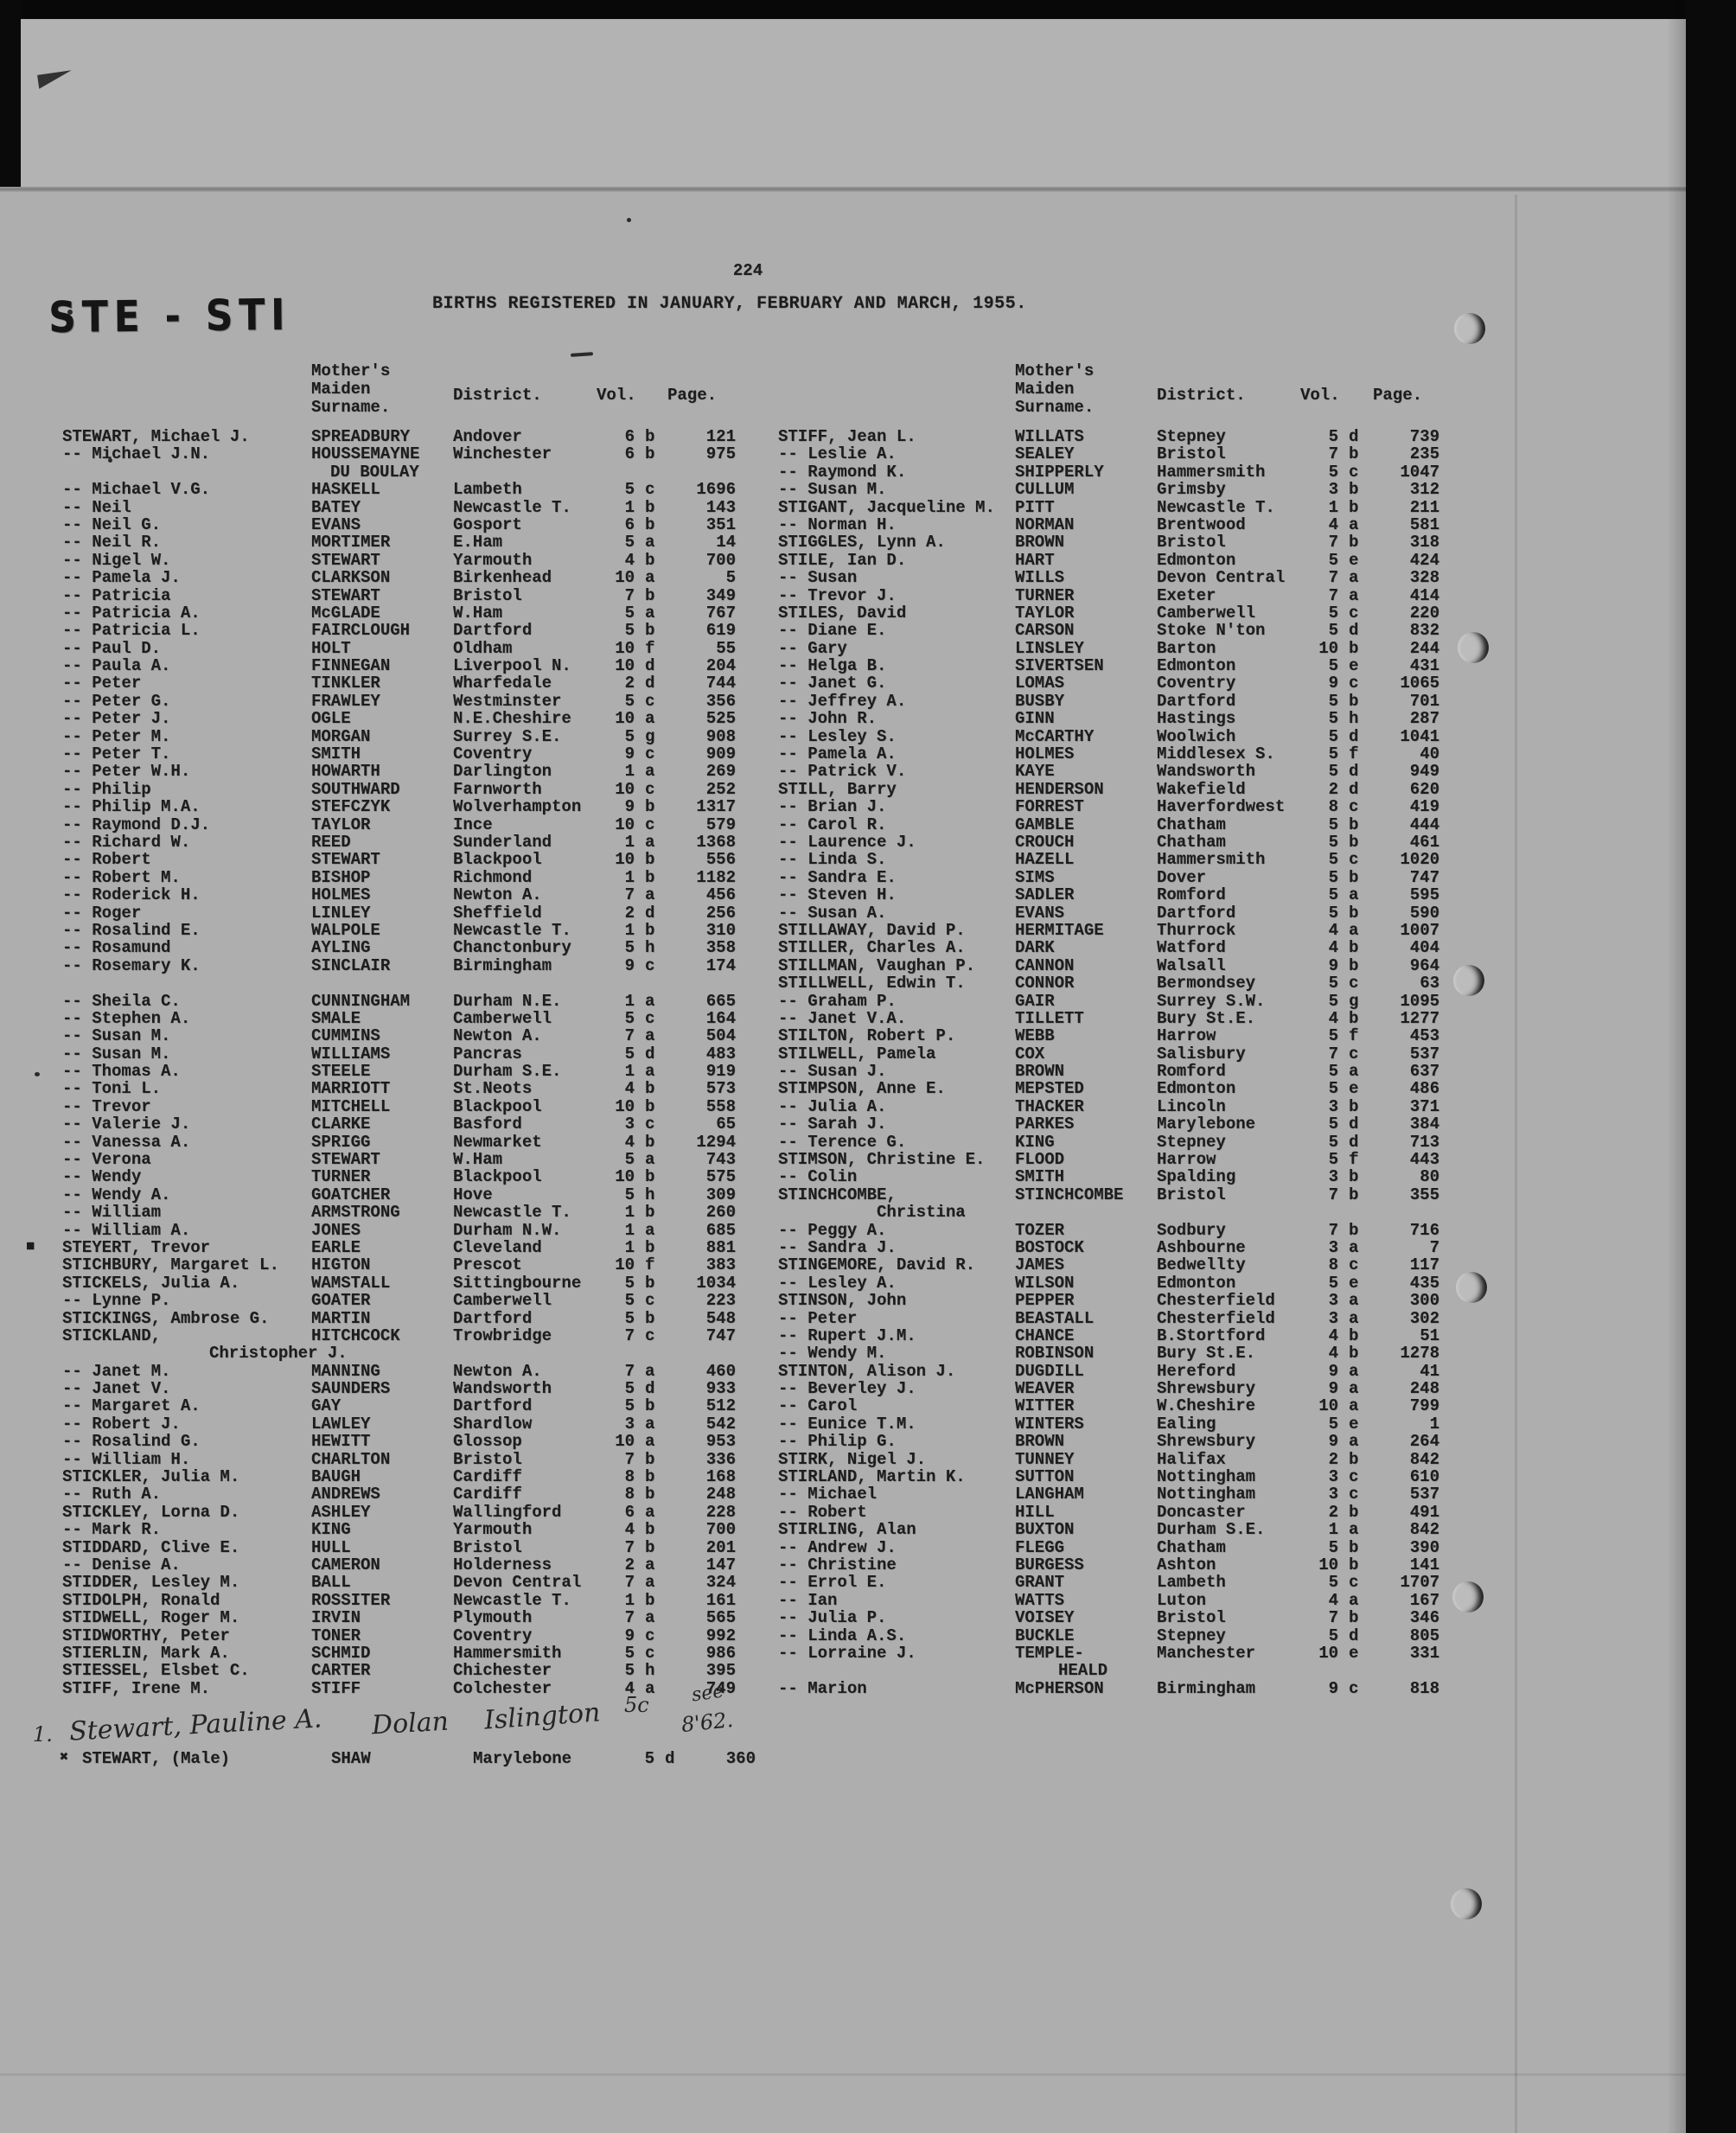 This screenshot has height=2133, width=1736. What do you see at coordinates (1424, 842) in the screenshot?
I see `entry-page: 461` at bounding box center [1424, 842].